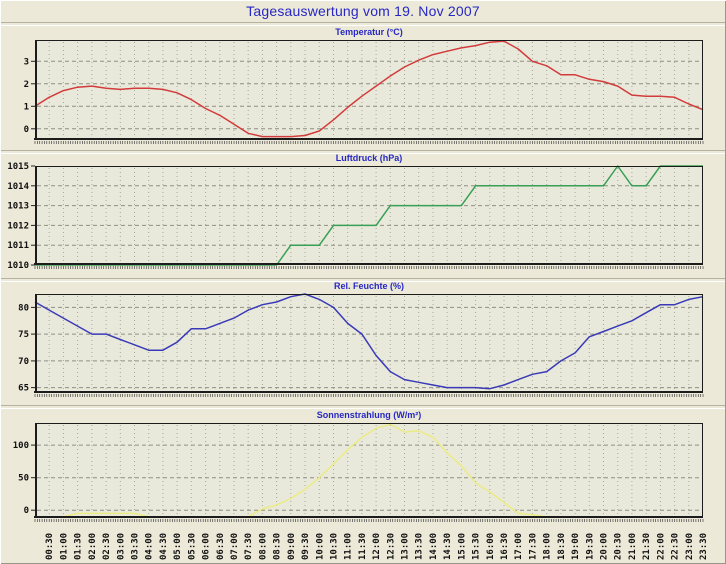  What do you see at coordinates (23, 308) in the screenshot?
I see `y-axis-tick-label: 80` at bounding box center [23, 308].